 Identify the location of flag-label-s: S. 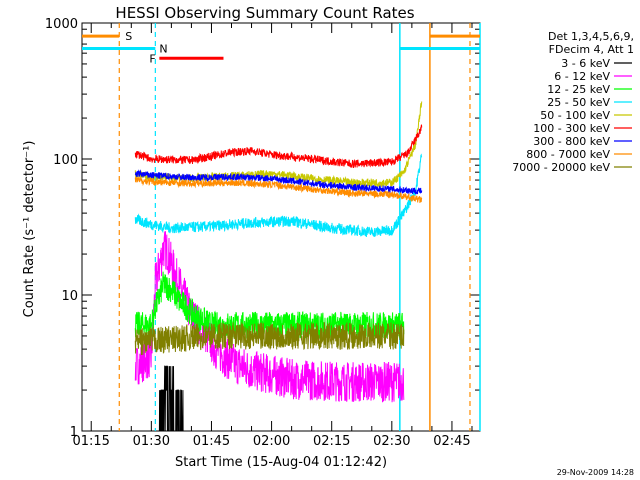
(128, 36).